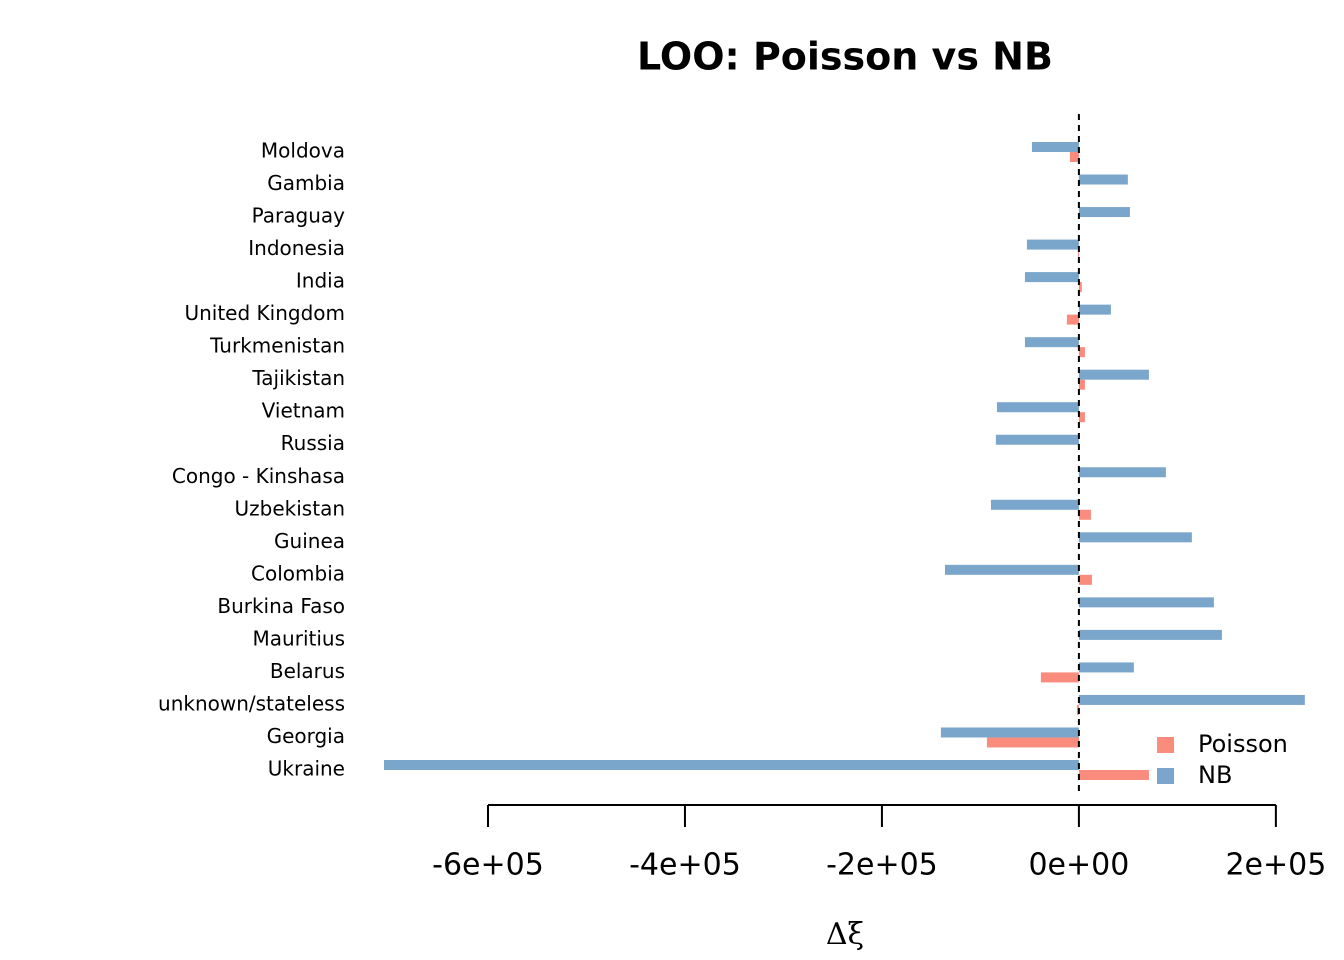  What do you see at coordinates (488, 865) in the screenshot?
I see `x-tick-label: -6e+05` at bounding box center [488, 865].